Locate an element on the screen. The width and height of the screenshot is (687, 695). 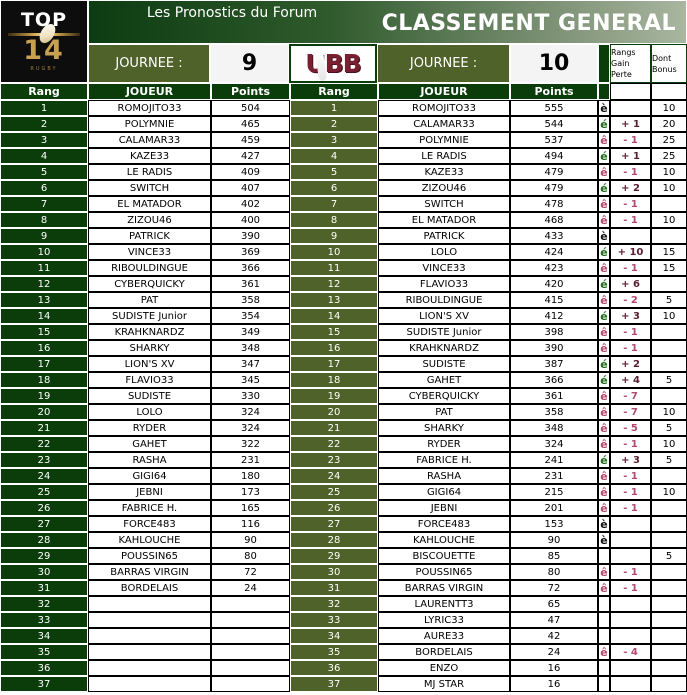
rank-right: 14 is located at coordinates (334, 316).